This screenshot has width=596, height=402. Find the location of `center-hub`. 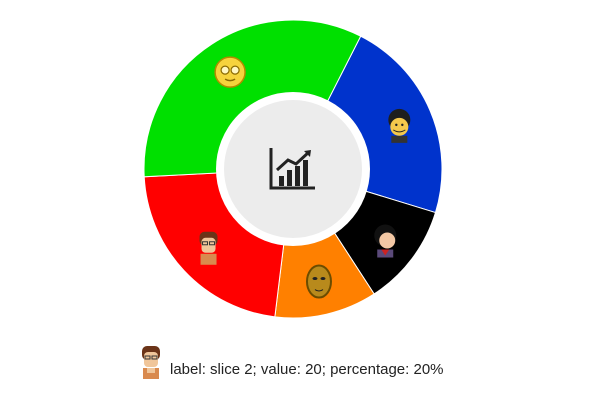

center-hub is located at coordinates (293, 169).